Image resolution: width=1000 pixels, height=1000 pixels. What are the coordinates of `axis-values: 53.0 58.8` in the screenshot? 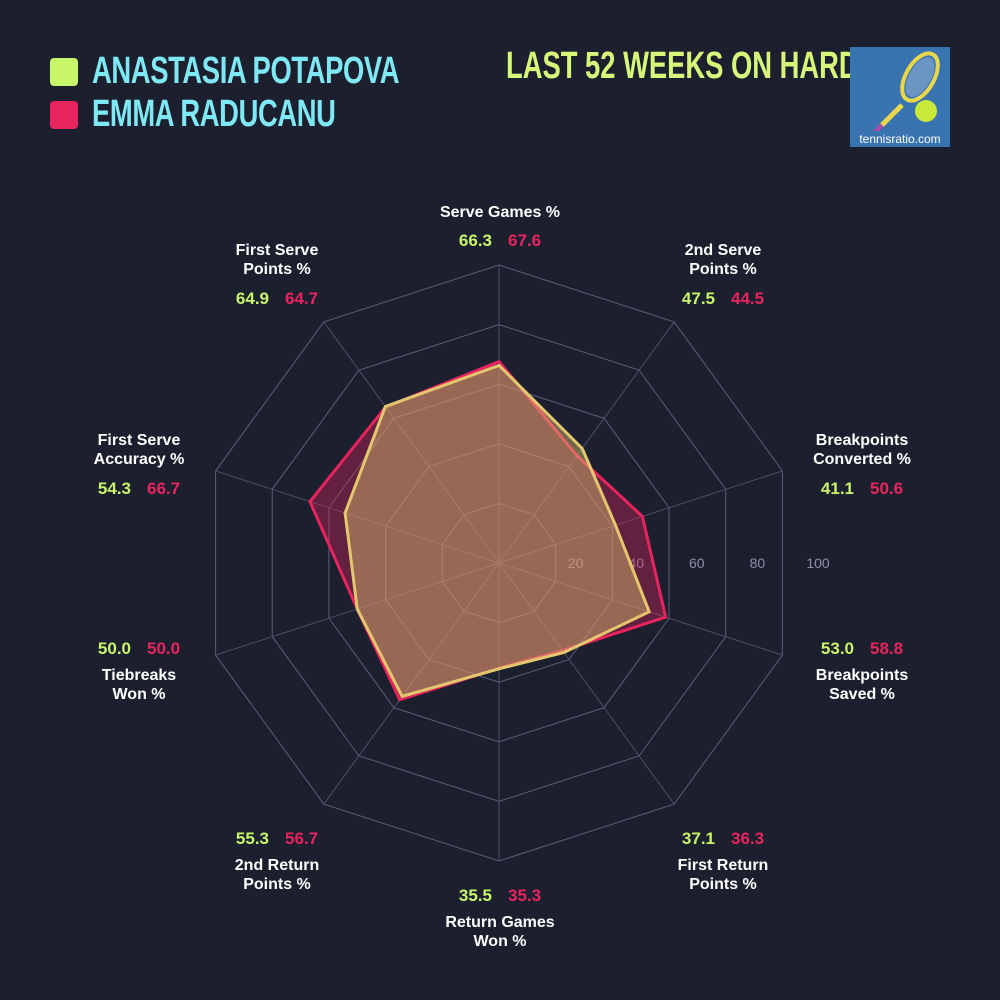 It's located at (862, 649).